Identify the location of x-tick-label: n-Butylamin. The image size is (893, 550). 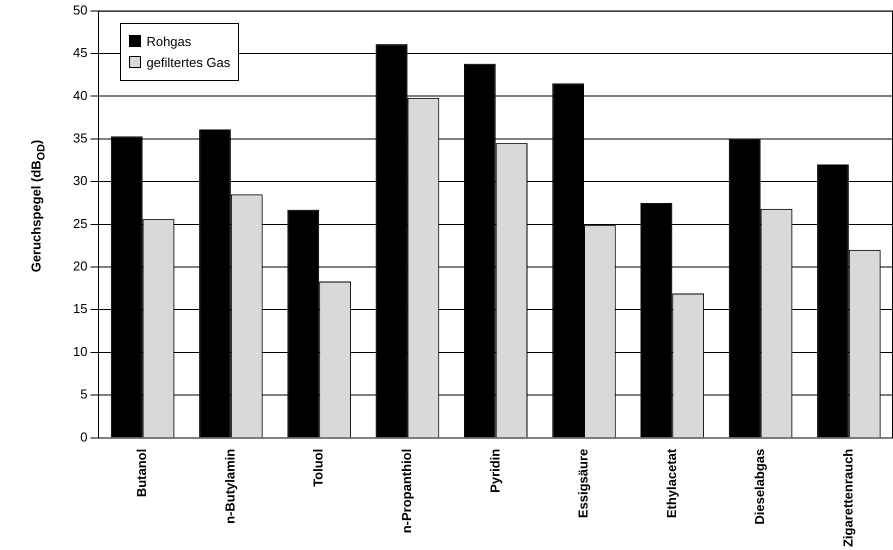
(230, 486).